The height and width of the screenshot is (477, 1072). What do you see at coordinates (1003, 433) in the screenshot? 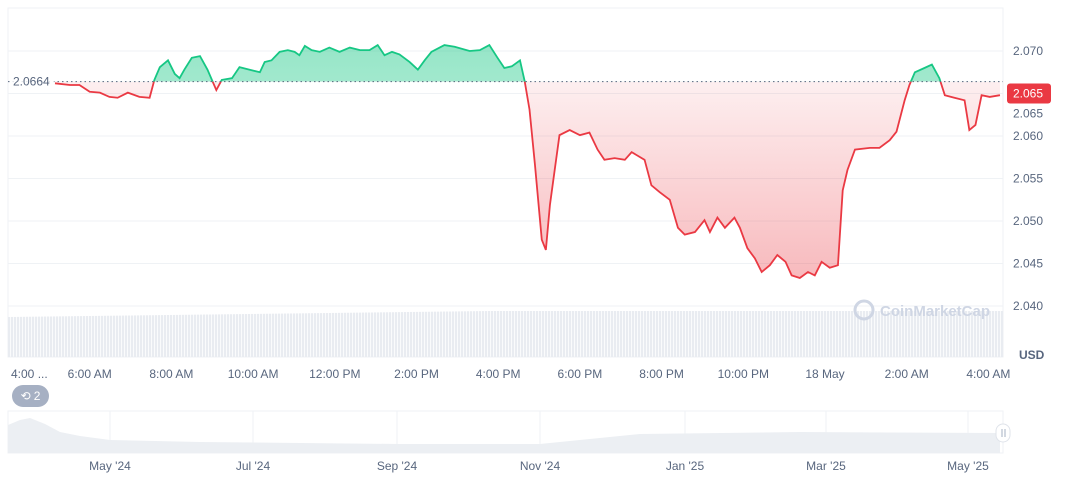
I see `navigator-handle` at bounding box center [1003, 433].